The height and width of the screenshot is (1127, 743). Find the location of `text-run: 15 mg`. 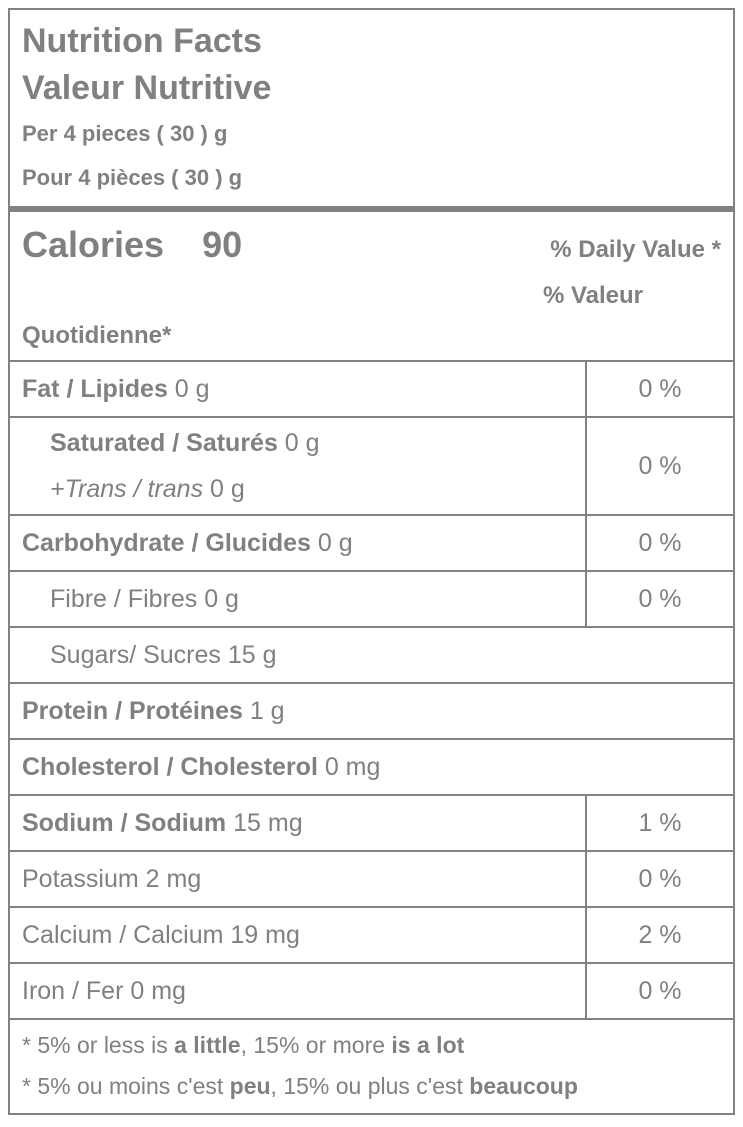

text-run: 15 mg is located at coordinates (264, 823).